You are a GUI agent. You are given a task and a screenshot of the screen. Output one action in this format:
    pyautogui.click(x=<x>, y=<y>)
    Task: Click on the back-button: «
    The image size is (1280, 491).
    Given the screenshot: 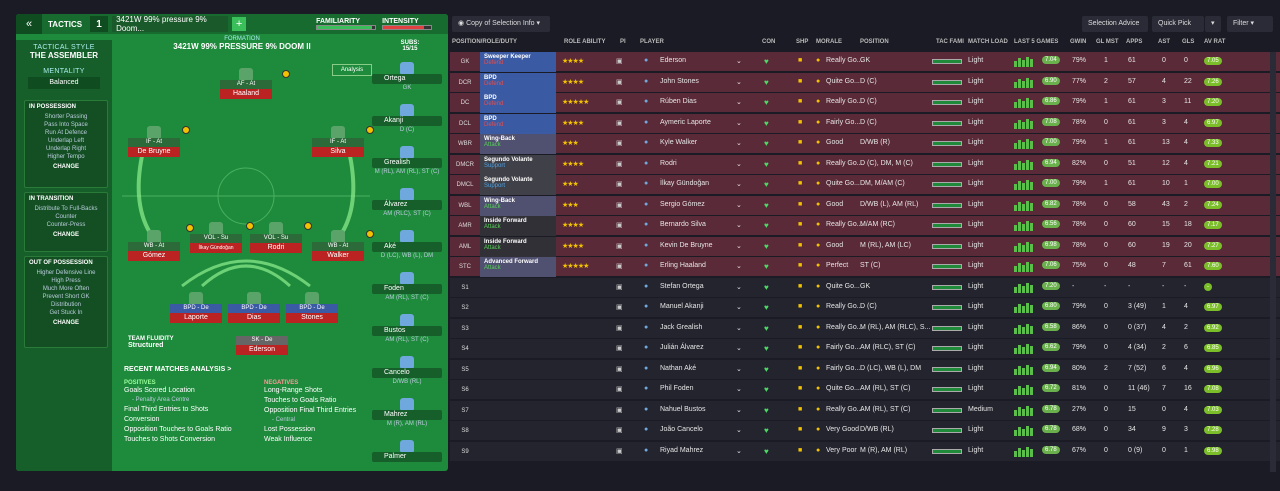 What is the action you would take?
    pyautogui.click(x=29, y=24)
    